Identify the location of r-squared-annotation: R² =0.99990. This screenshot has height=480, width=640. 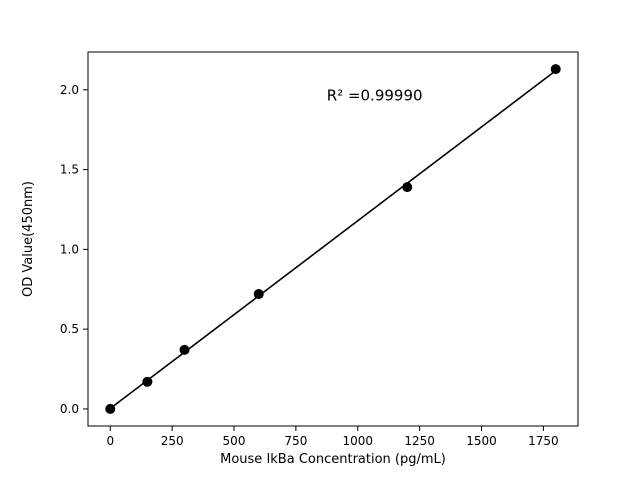
(375, 96).